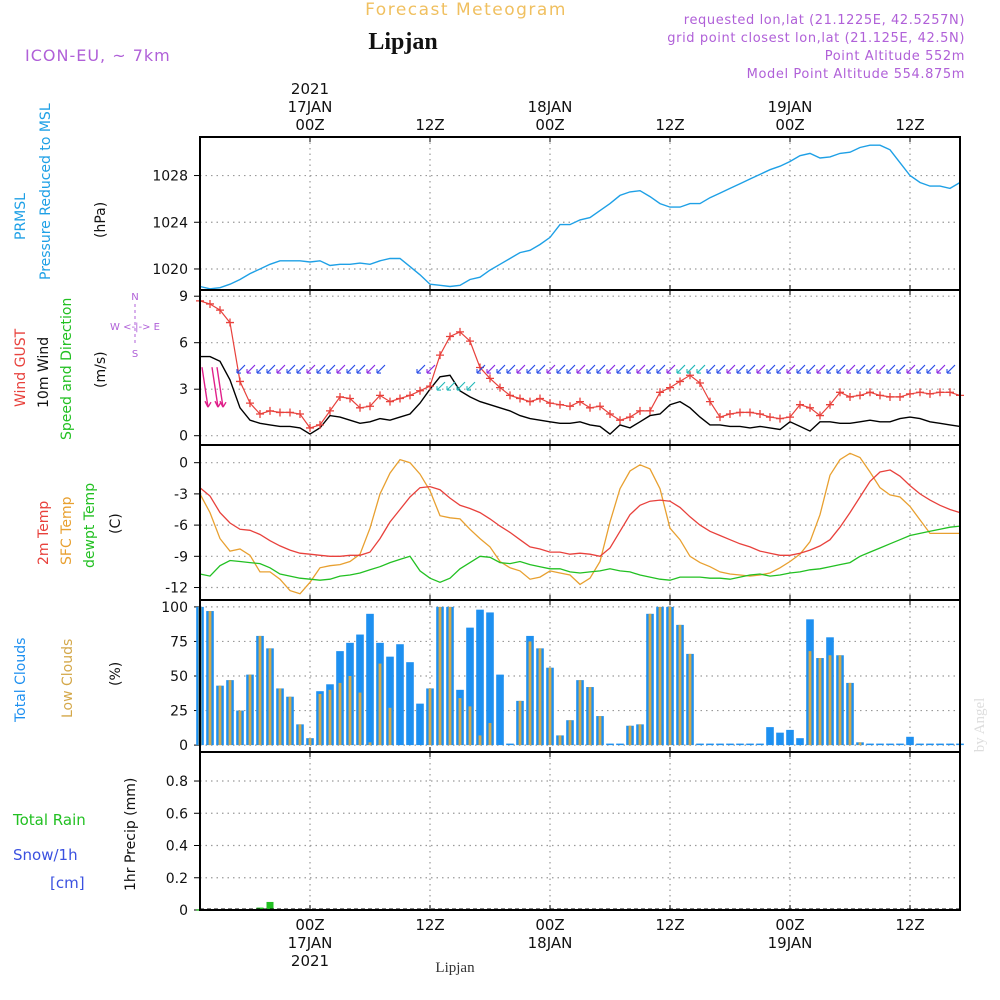 Image resolution: width=1000 pixels, height=1000 pixels. Describe the element at coordinates (75, 835) in the screenshot. I see `precip-panel-labels: Total Rain Snow/1h [cm] 1hr Precip (mm)` at that location.